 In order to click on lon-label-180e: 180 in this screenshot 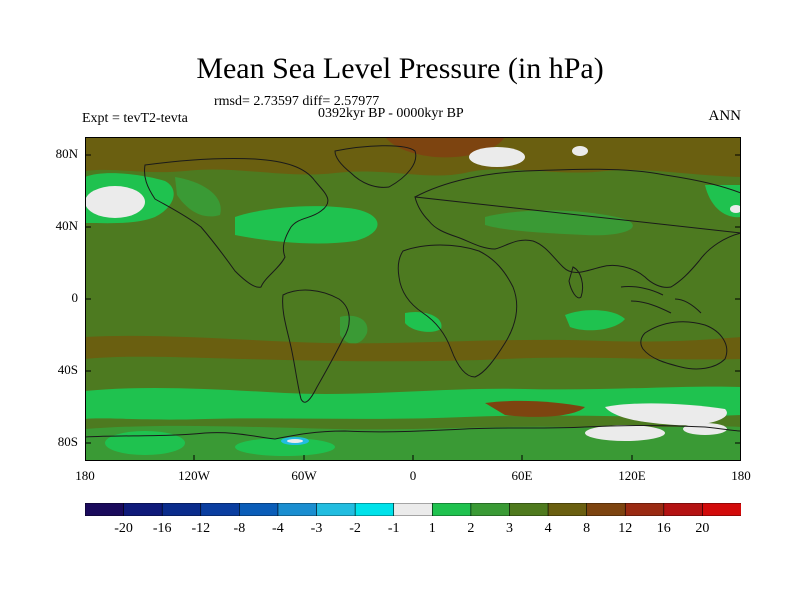, I will do `click(741, 475)`.